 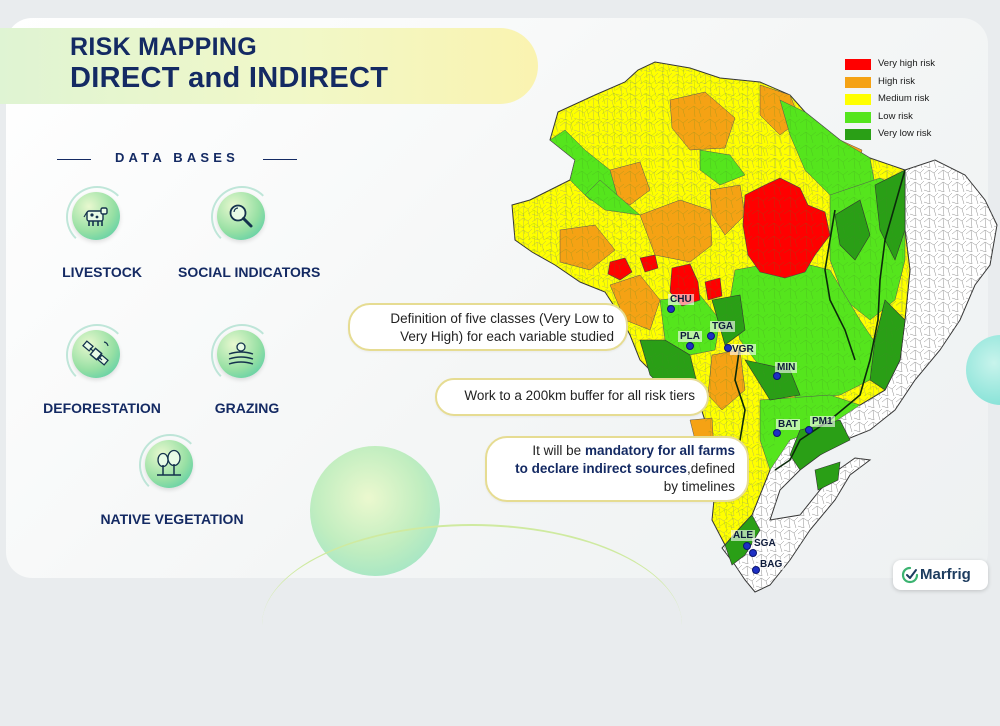 I want to click on classes-callout-line1: Definition of five classes (Very Low to, so click(x=502, y=318).